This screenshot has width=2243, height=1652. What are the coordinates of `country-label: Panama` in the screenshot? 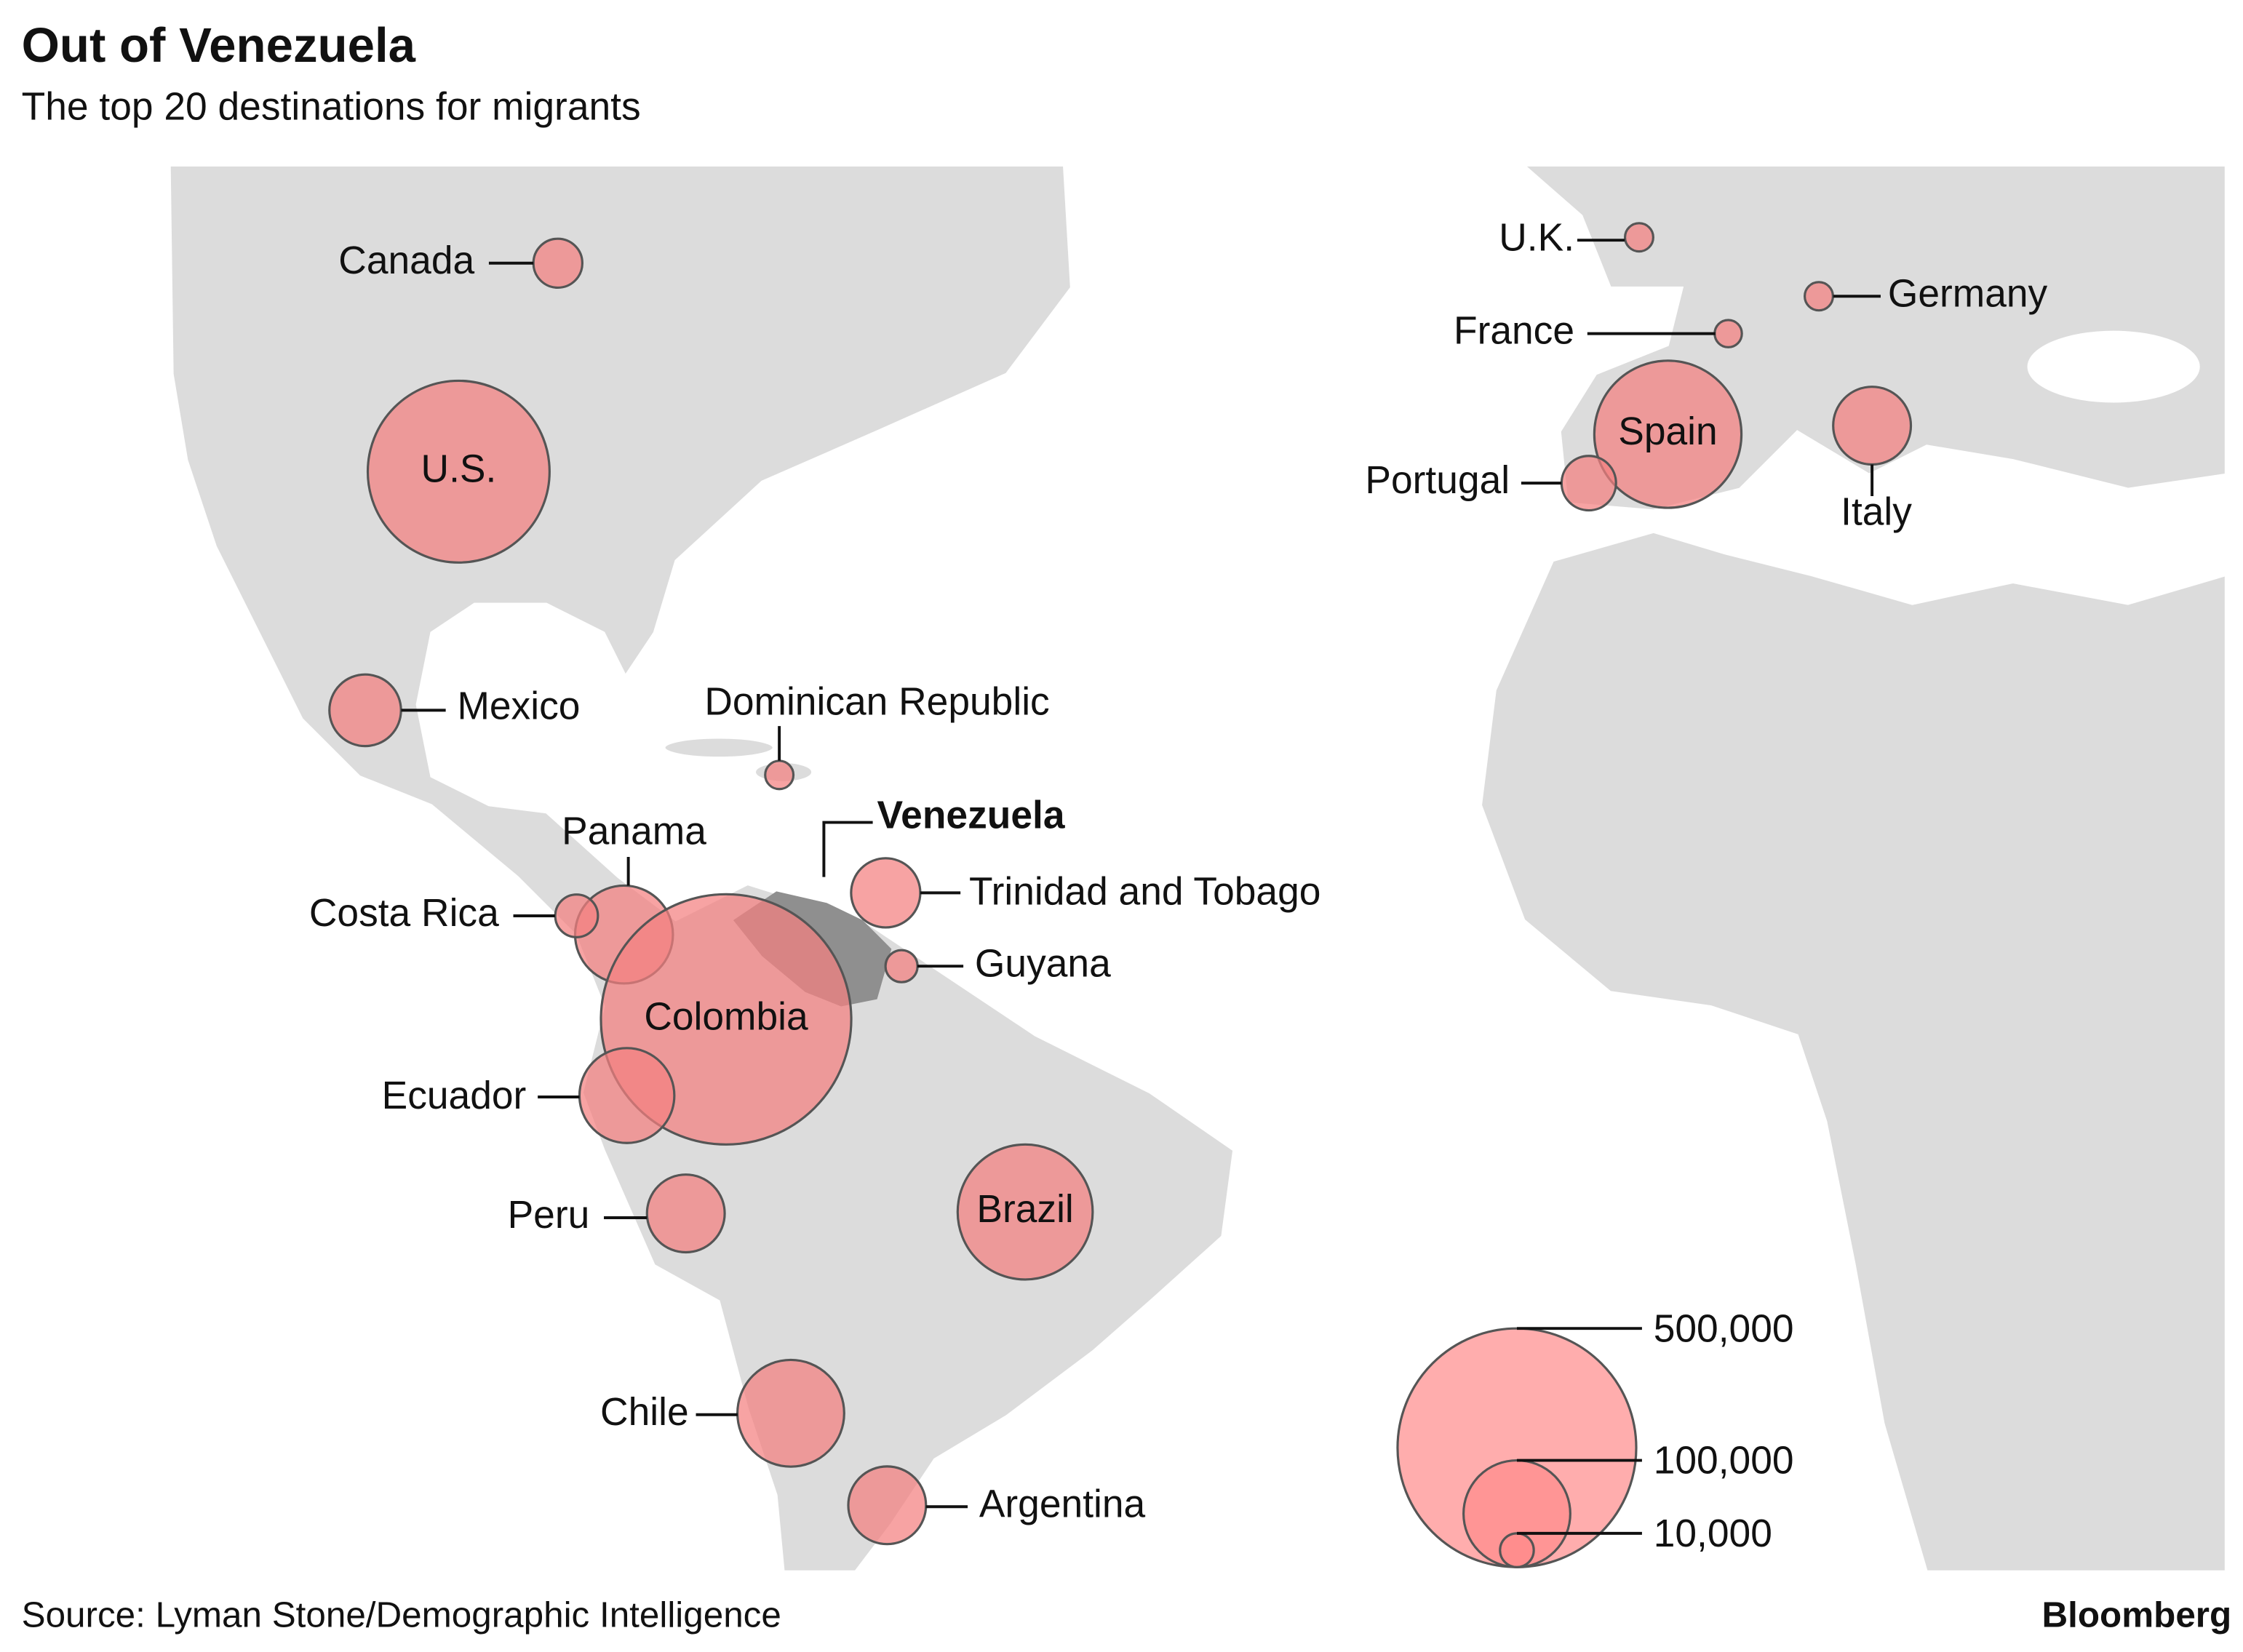 It's located at (634, 832).